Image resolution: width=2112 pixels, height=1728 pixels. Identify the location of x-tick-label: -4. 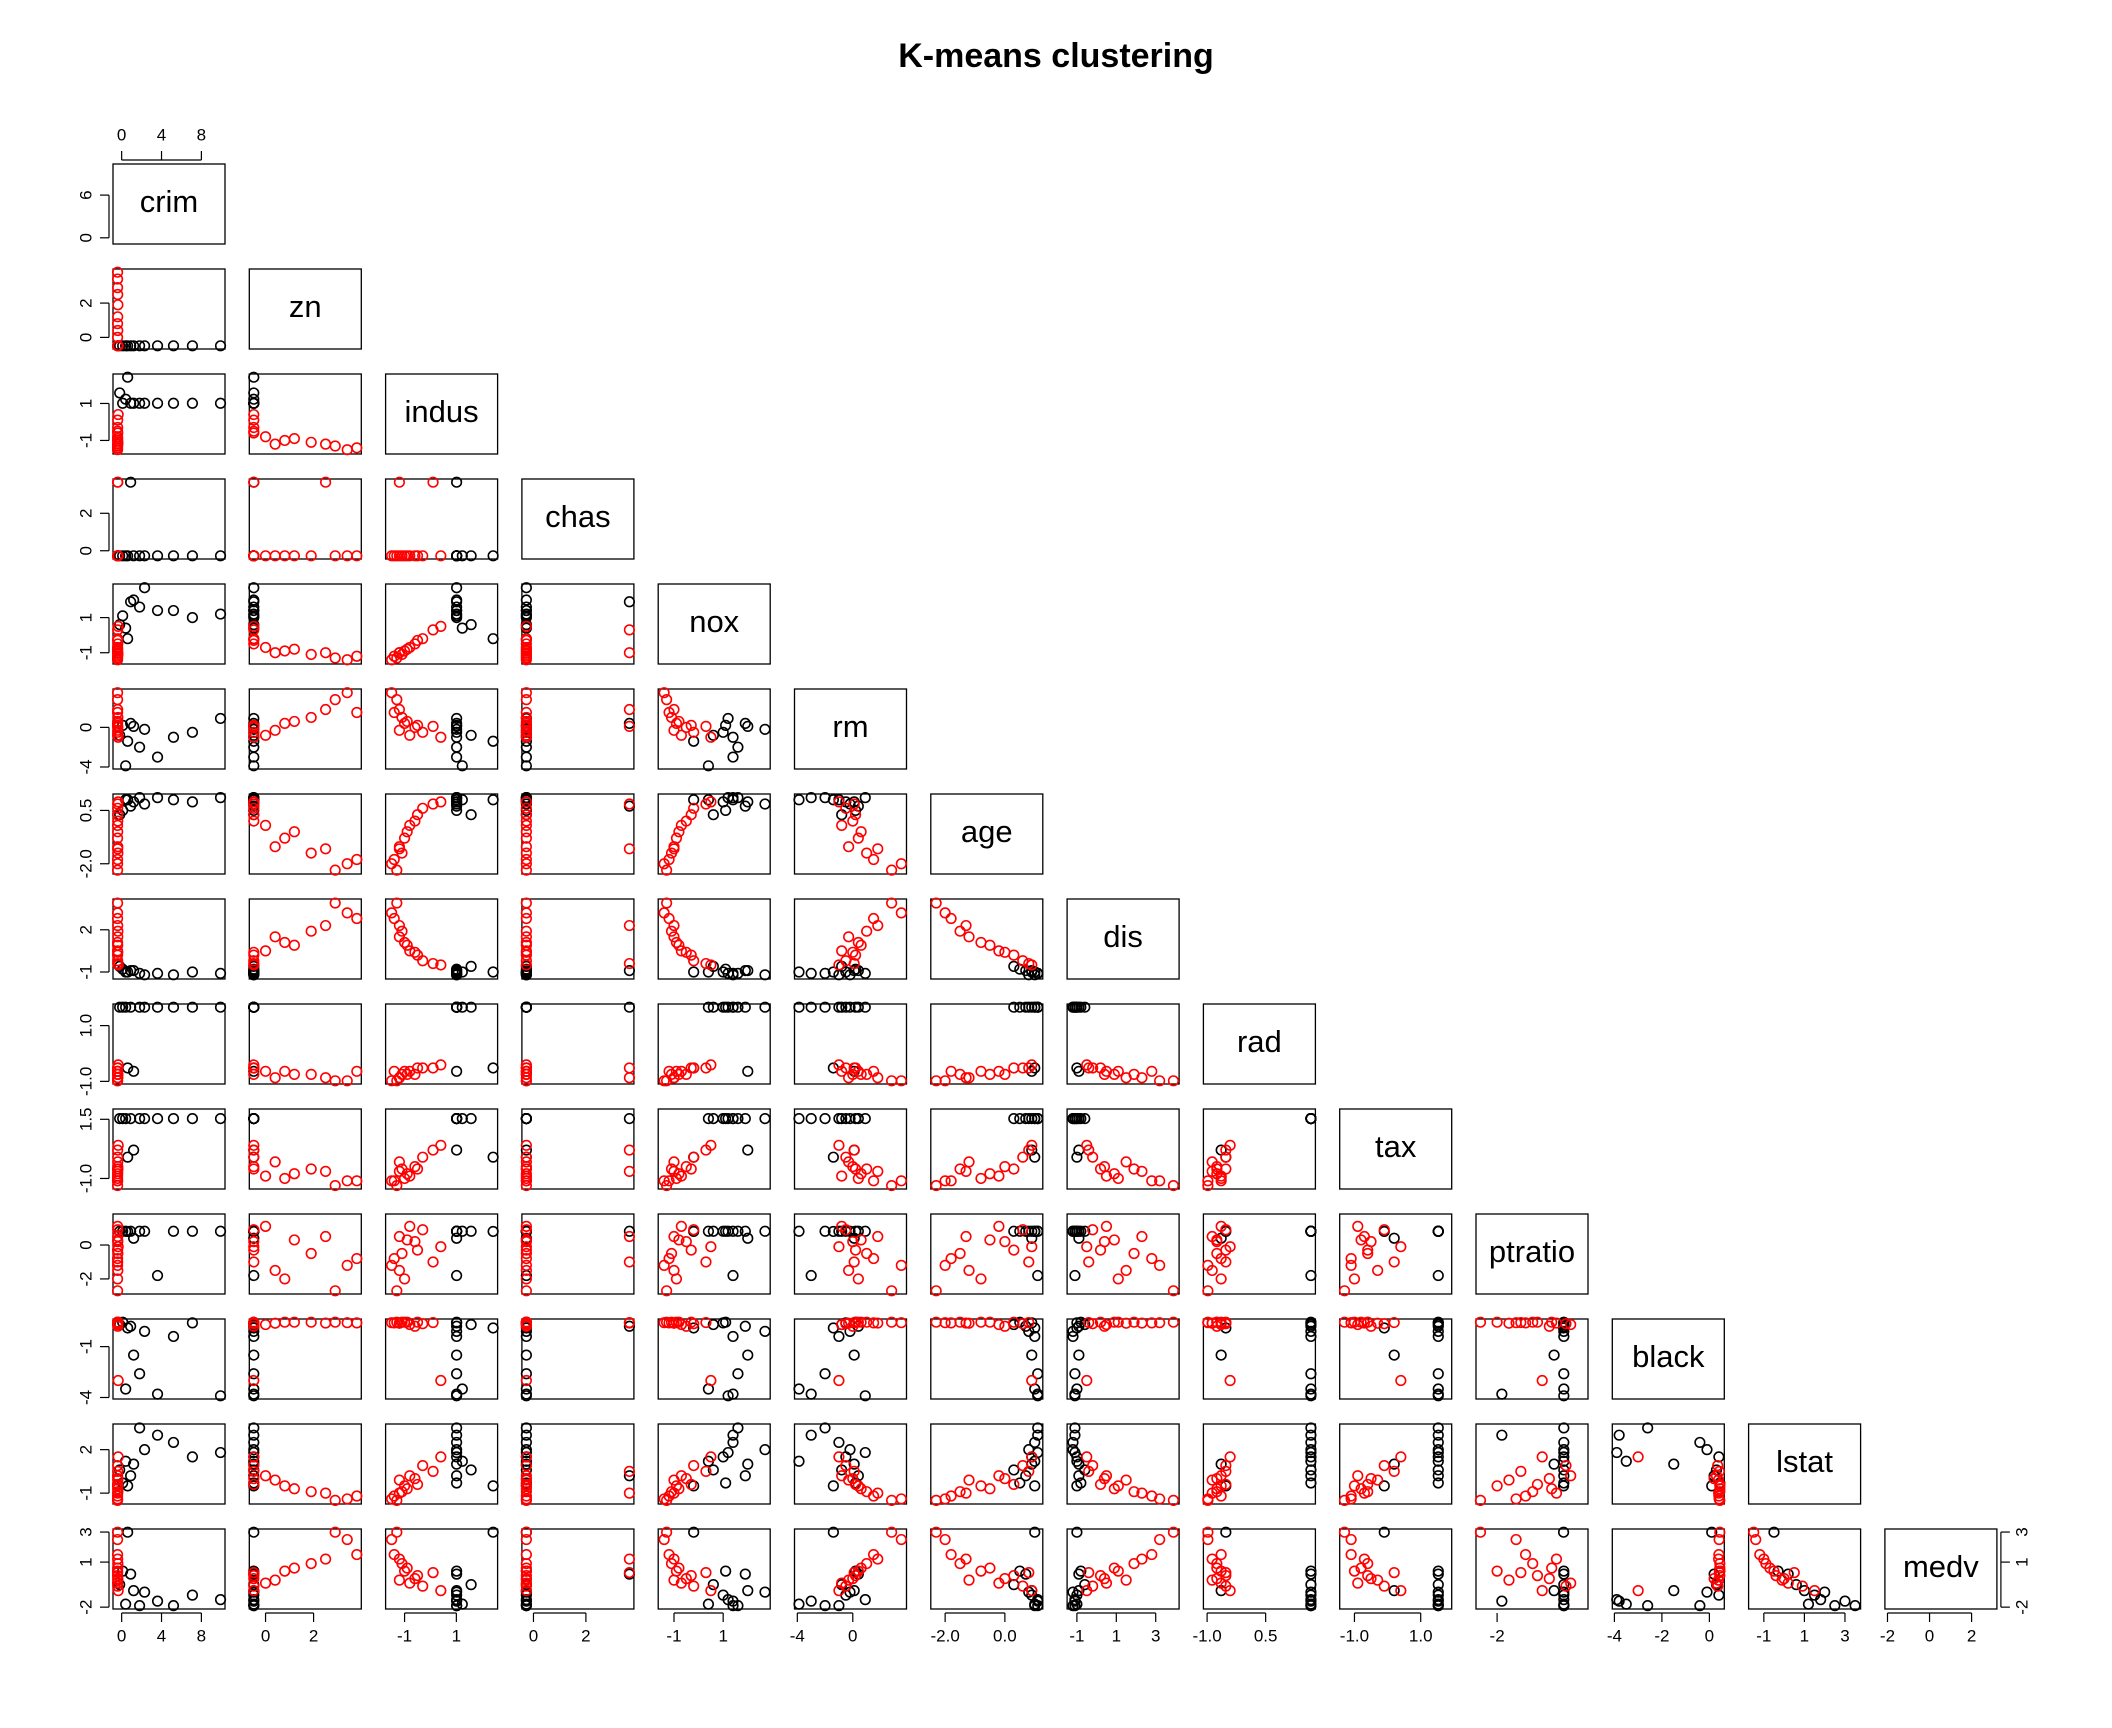
(1614, 1635).